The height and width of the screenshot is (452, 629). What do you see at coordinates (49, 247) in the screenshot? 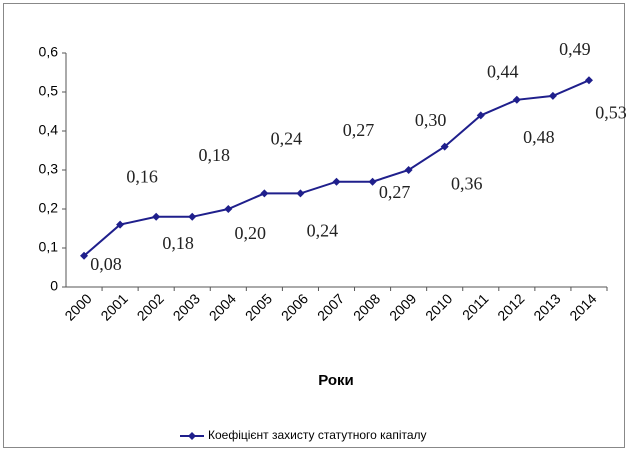
I see `y-tick-label: 0,1` at bounding box center [49, 247].